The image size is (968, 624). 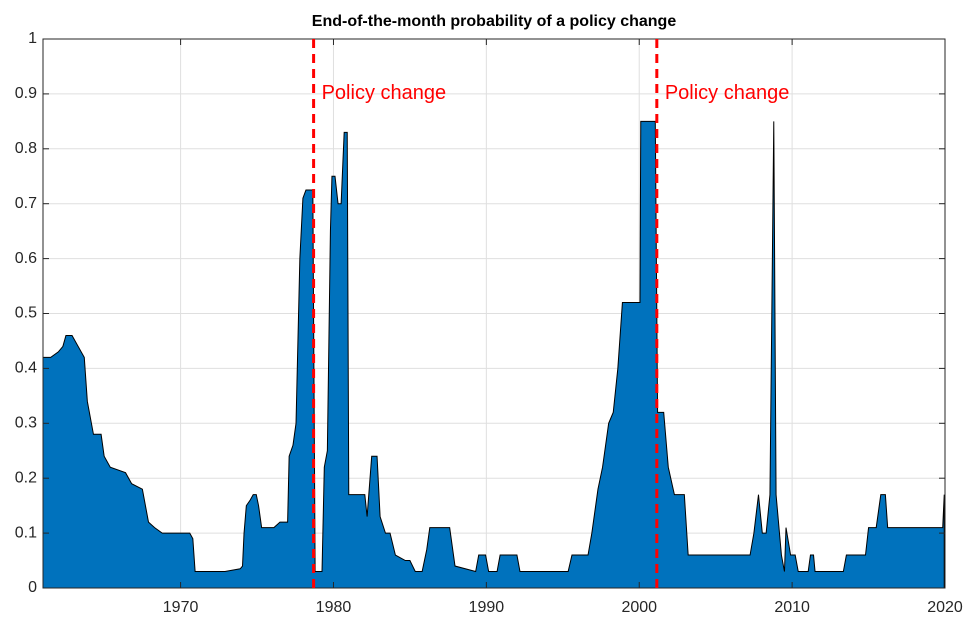 I want to click on y-tick-label: 1, so click(x=32, y=38).